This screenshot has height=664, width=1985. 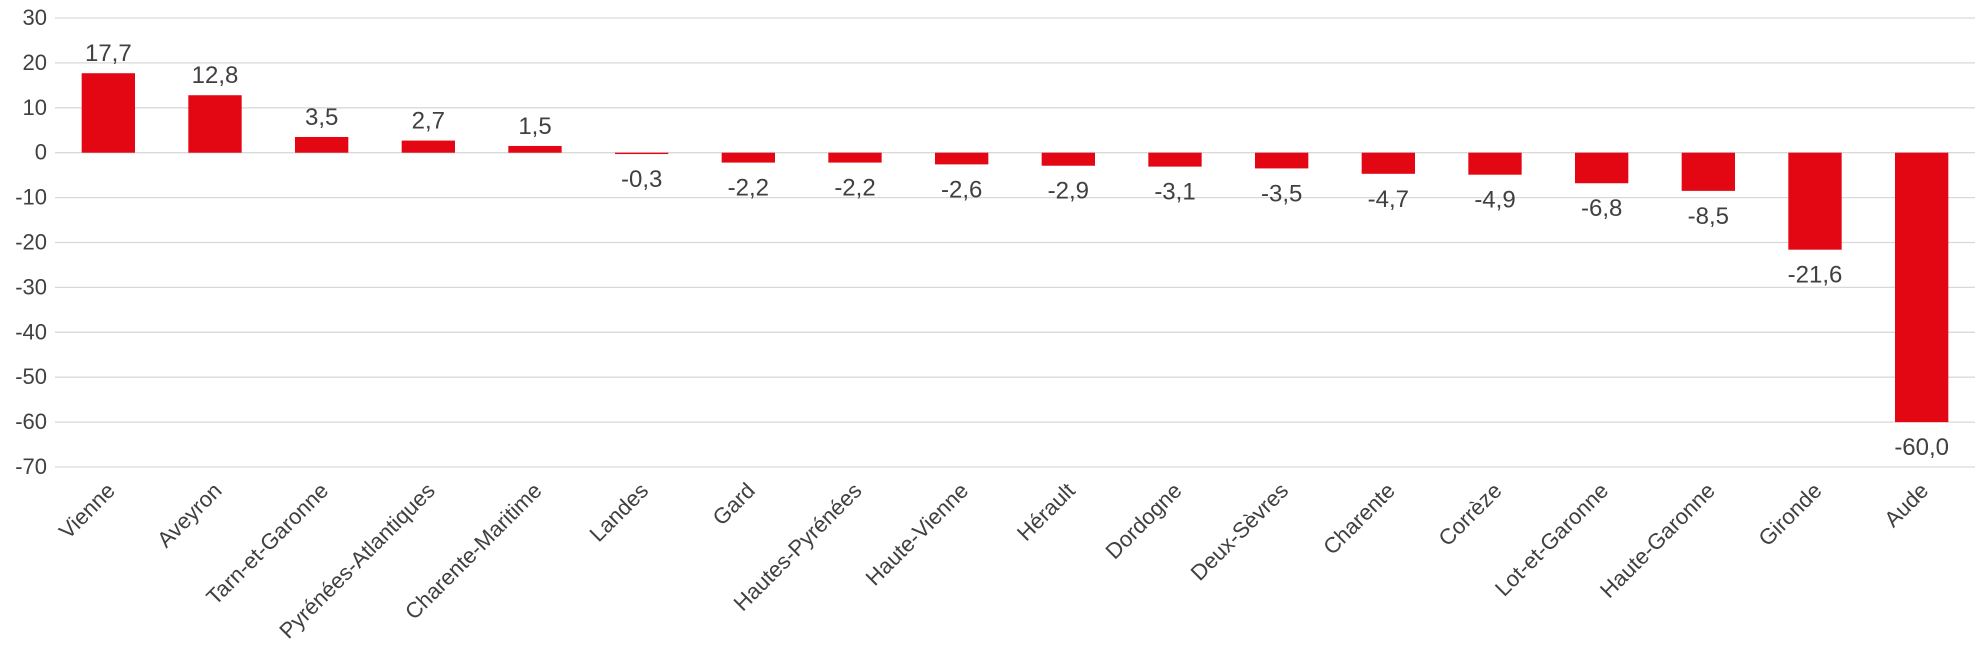 What do you see at coordinates (734, 504) in the screenshot?
I see `category-label: Gard` at bounding box center [734, 504].